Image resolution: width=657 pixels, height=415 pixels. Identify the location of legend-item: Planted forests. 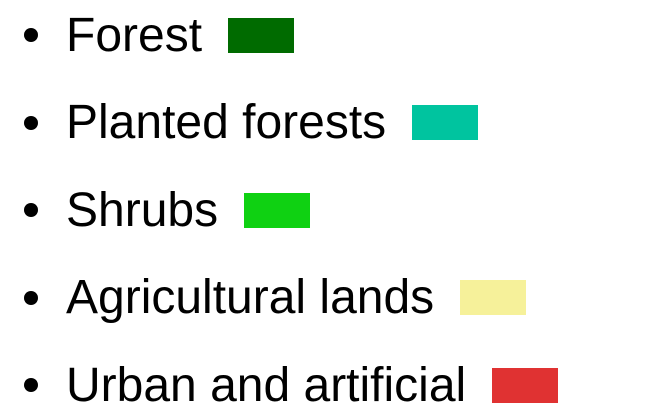
(239, 123).